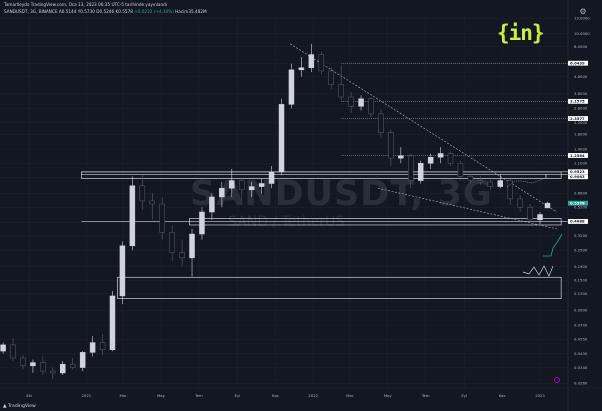 The height and width of the screenshot is (411, 602). I want to click on price-label: 6.0439, so click(577, 63).